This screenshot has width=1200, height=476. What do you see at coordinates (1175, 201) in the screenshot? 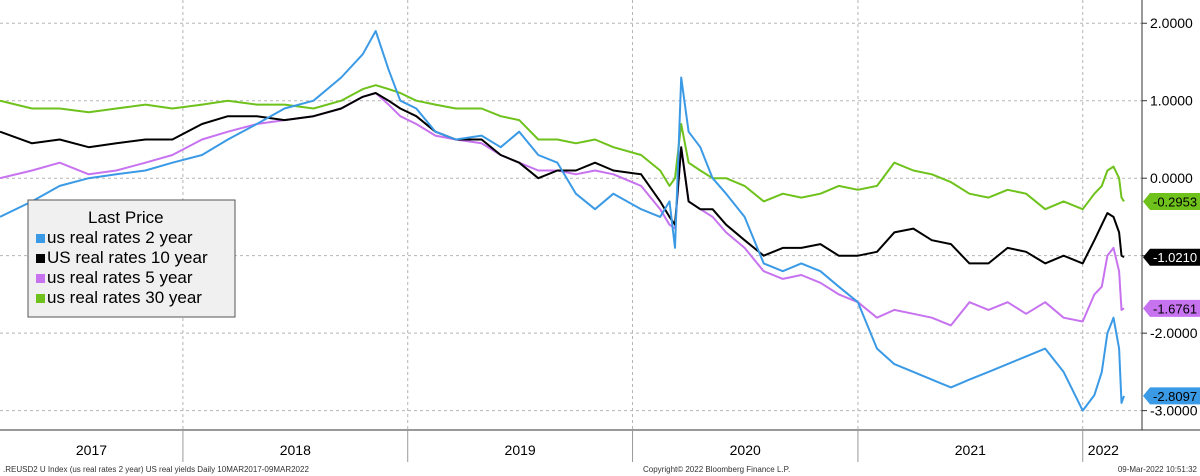
I see `last-price-value: -0.2953` at bounding box center [1175, 201].